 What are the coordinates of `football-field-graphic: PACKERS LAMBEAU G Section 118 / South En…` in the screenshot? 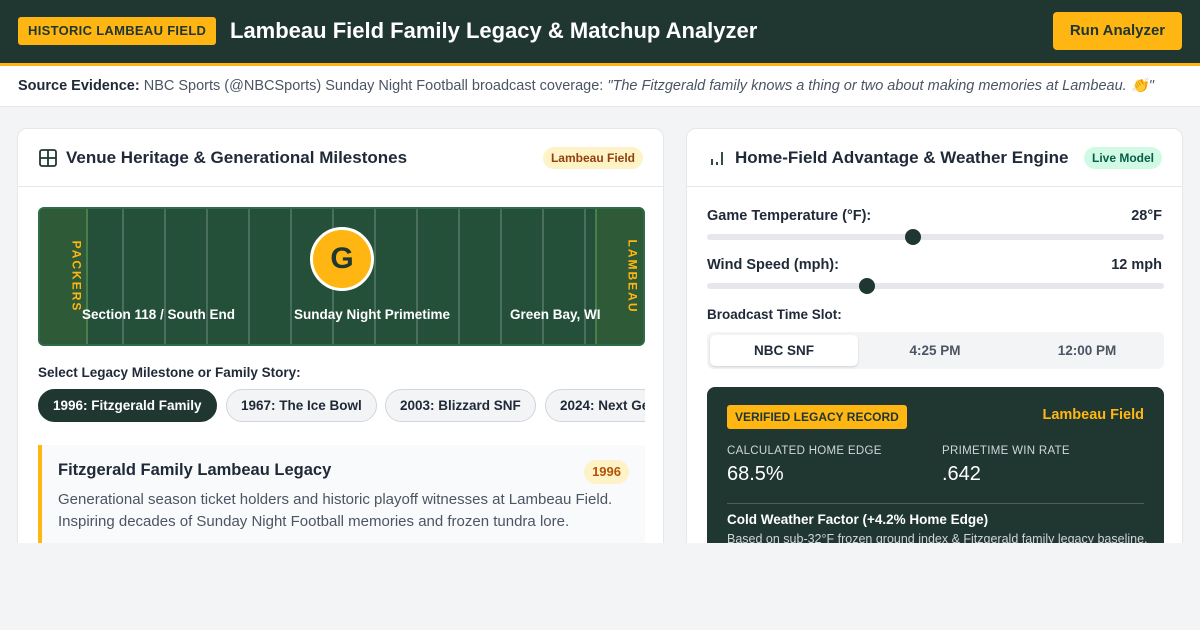 It's located at (341, 276).